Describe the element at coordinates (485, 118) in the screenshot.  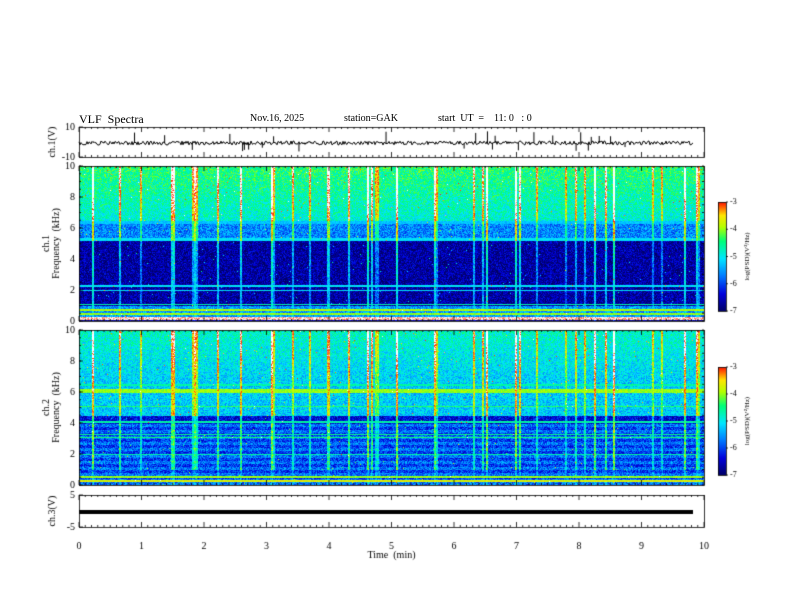
I see `start-time-label: start UT = 11: 0 : 0` at that location.